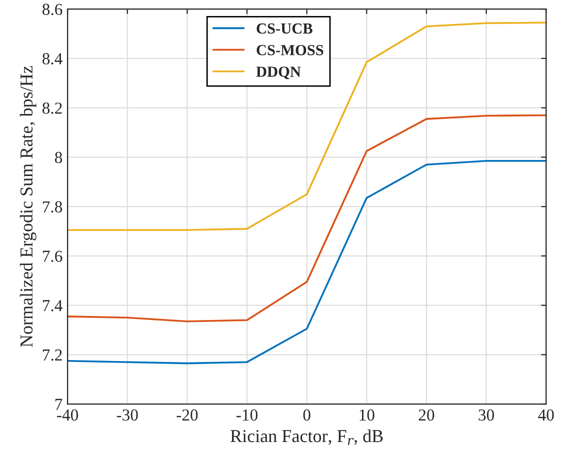  I want to click on legend-label: DDQN, so click(278, 73).